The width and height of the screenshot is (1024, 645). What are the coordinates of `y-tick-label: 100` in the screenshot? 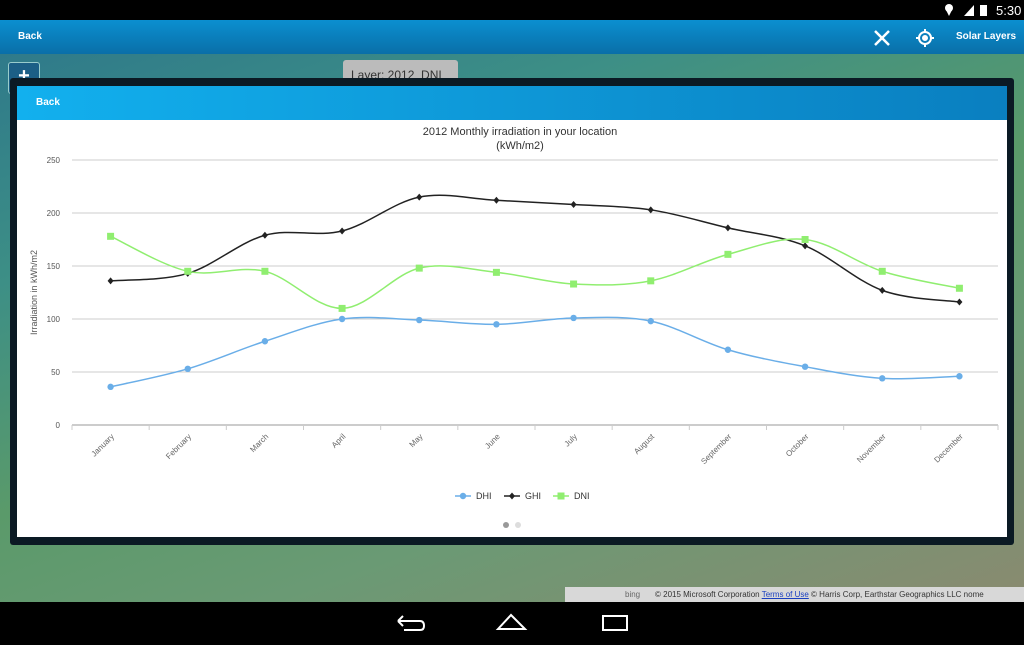 It's located at (54, 319).